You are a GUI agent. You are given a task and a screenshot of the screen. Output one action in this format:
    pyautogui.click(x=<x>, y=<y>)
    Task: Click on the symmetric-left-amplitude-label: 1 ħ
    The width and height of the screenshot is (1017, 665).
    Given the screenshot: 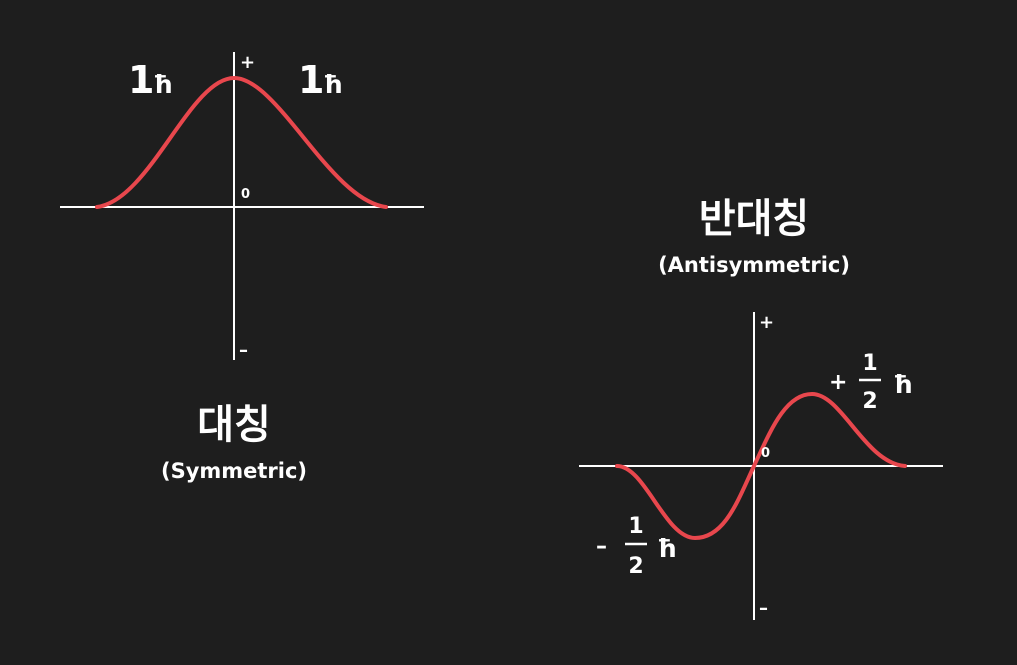 What is the action you would take?
    pyautogui.click(x=150, y=80)
    